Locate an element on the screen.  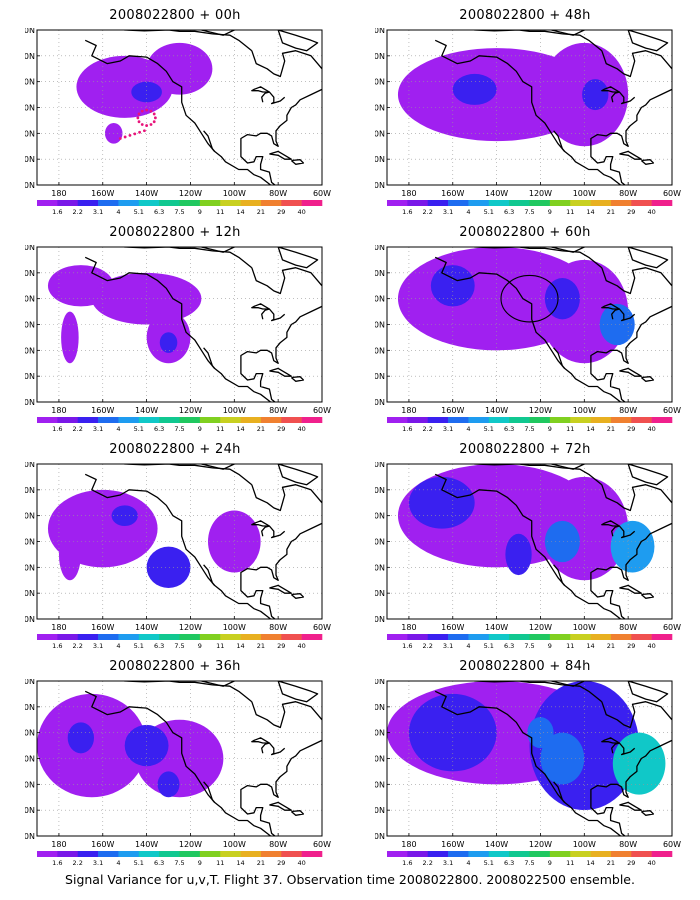
lon-tick-label: 80W is located at coordinates (278, 410).